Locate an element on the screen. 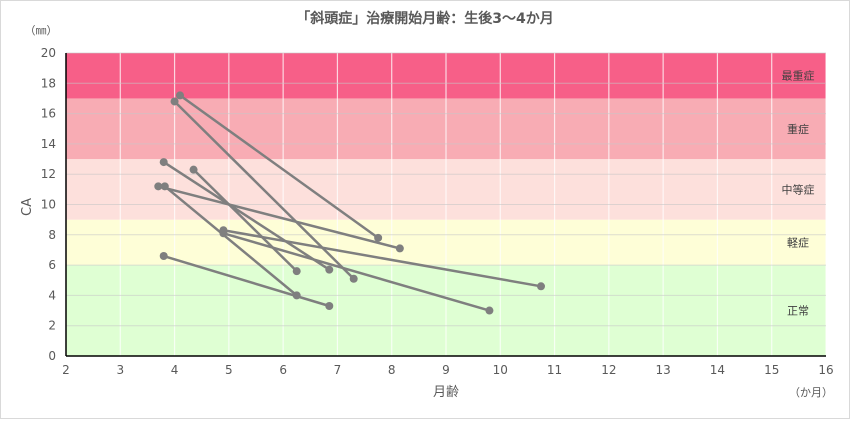  x-tick-label-13: 15 is located at coordinates (771, 370).